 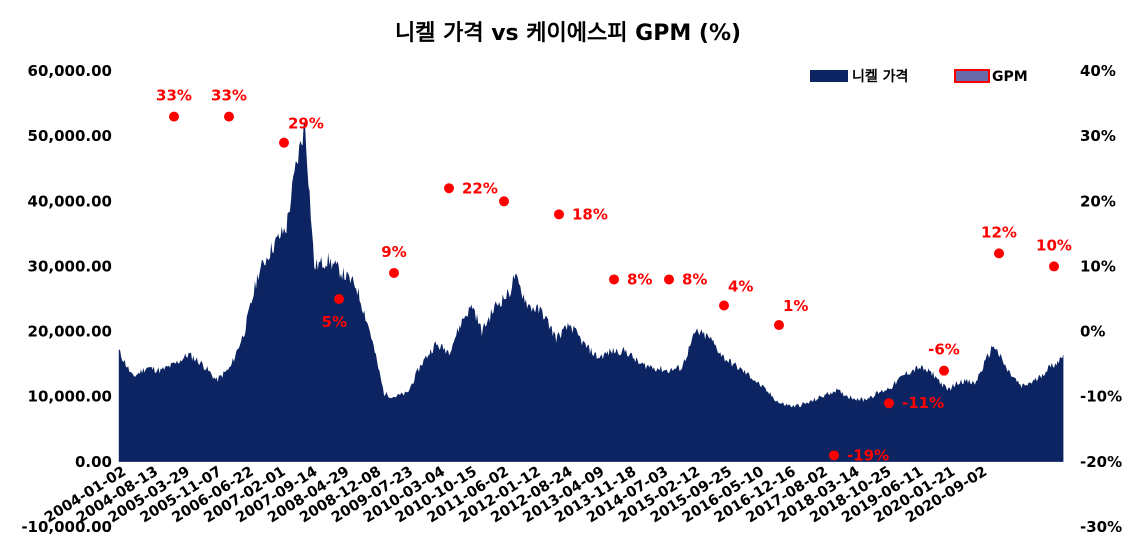 What do you see at coordinates (1098, 136) in the screenshot?
I see `y-right-tick-label: 30%` at bounding box center [1098, 136].